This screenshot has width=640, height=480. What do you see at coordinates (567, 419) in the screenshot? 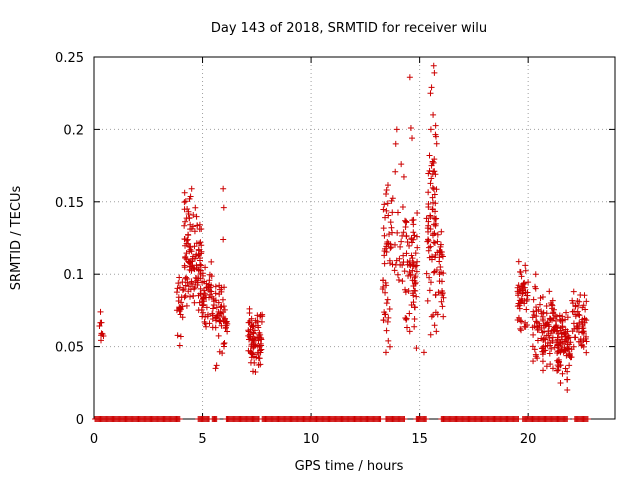
I see `zero-point` at bounding box center [567, 419].